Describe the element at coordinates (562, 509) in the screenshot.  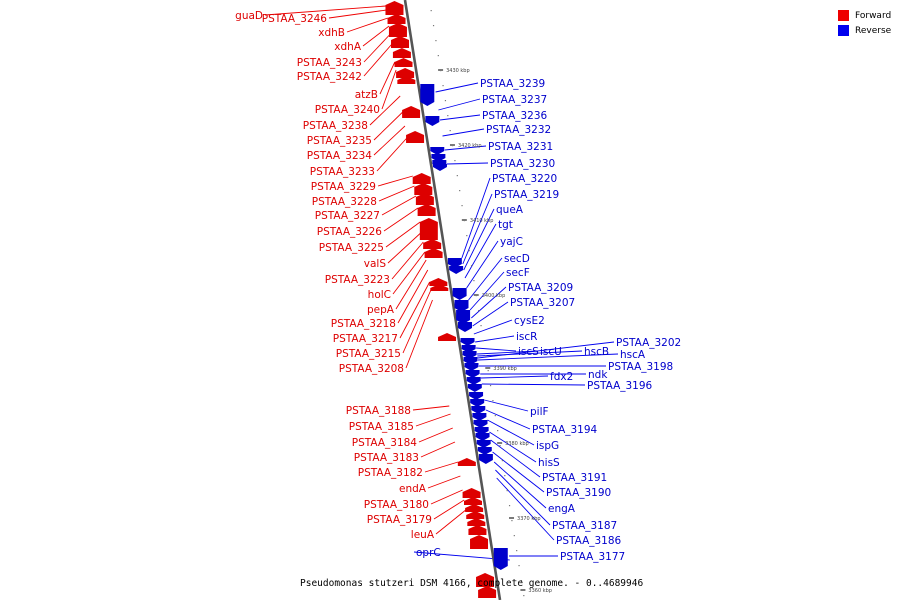
I see `reverse-gene-label: engA` at that location.